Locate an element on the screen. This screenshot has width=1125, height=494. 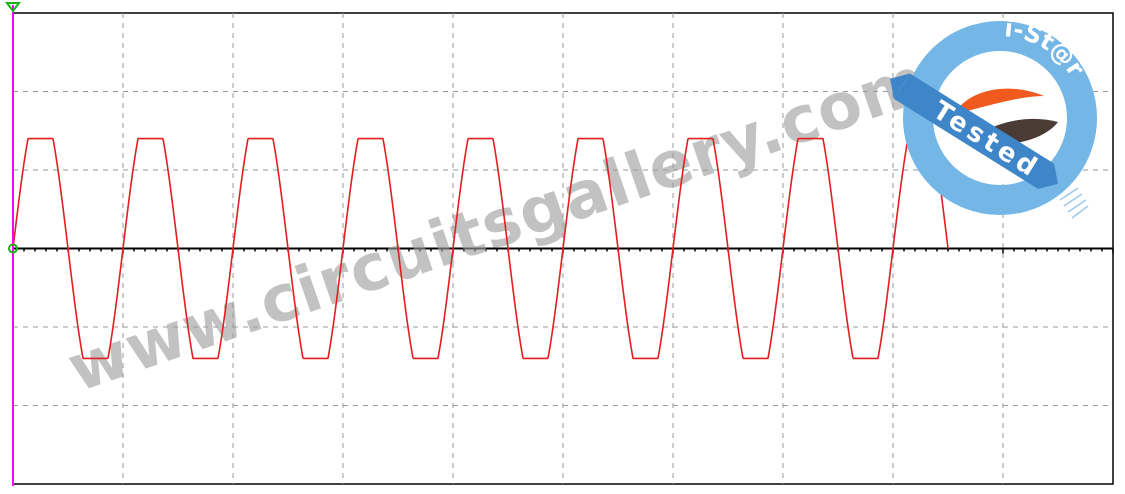
trigger-marker-icon is located at coordinates (13, 7).